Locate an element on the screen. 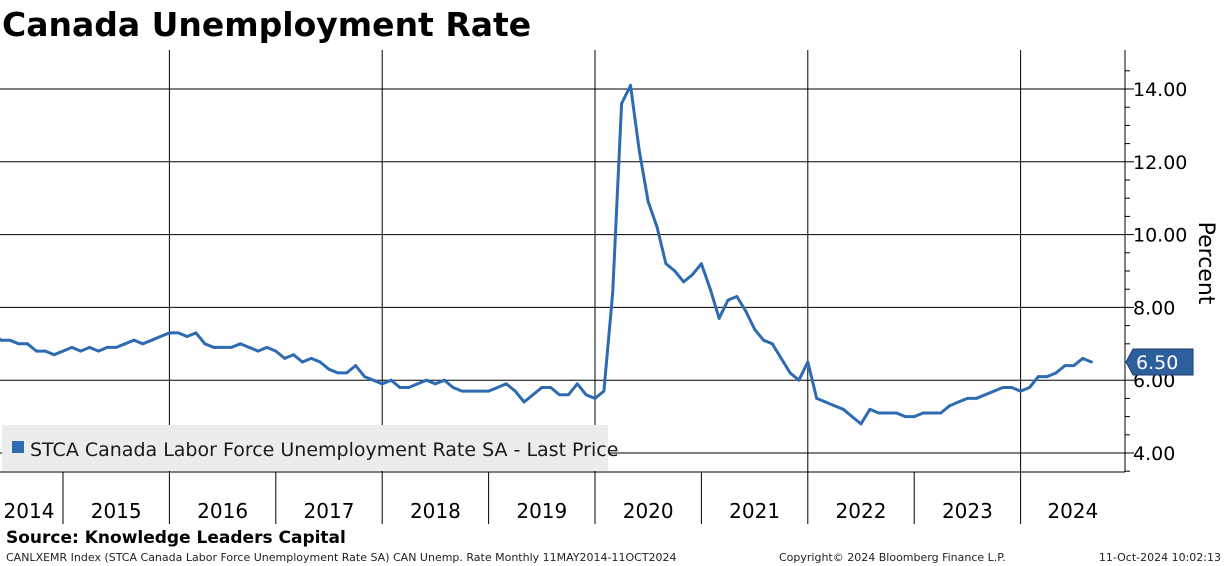  x-tick-label: 2016 is located at coordinates (222, 511).